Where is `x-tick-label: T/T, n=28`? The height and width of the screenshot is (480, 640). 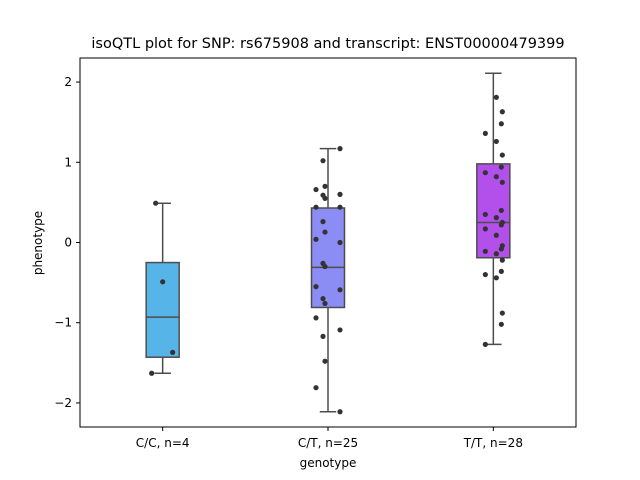
x-tick-label: T/T, n=28 is located at coordinates (493, 443).